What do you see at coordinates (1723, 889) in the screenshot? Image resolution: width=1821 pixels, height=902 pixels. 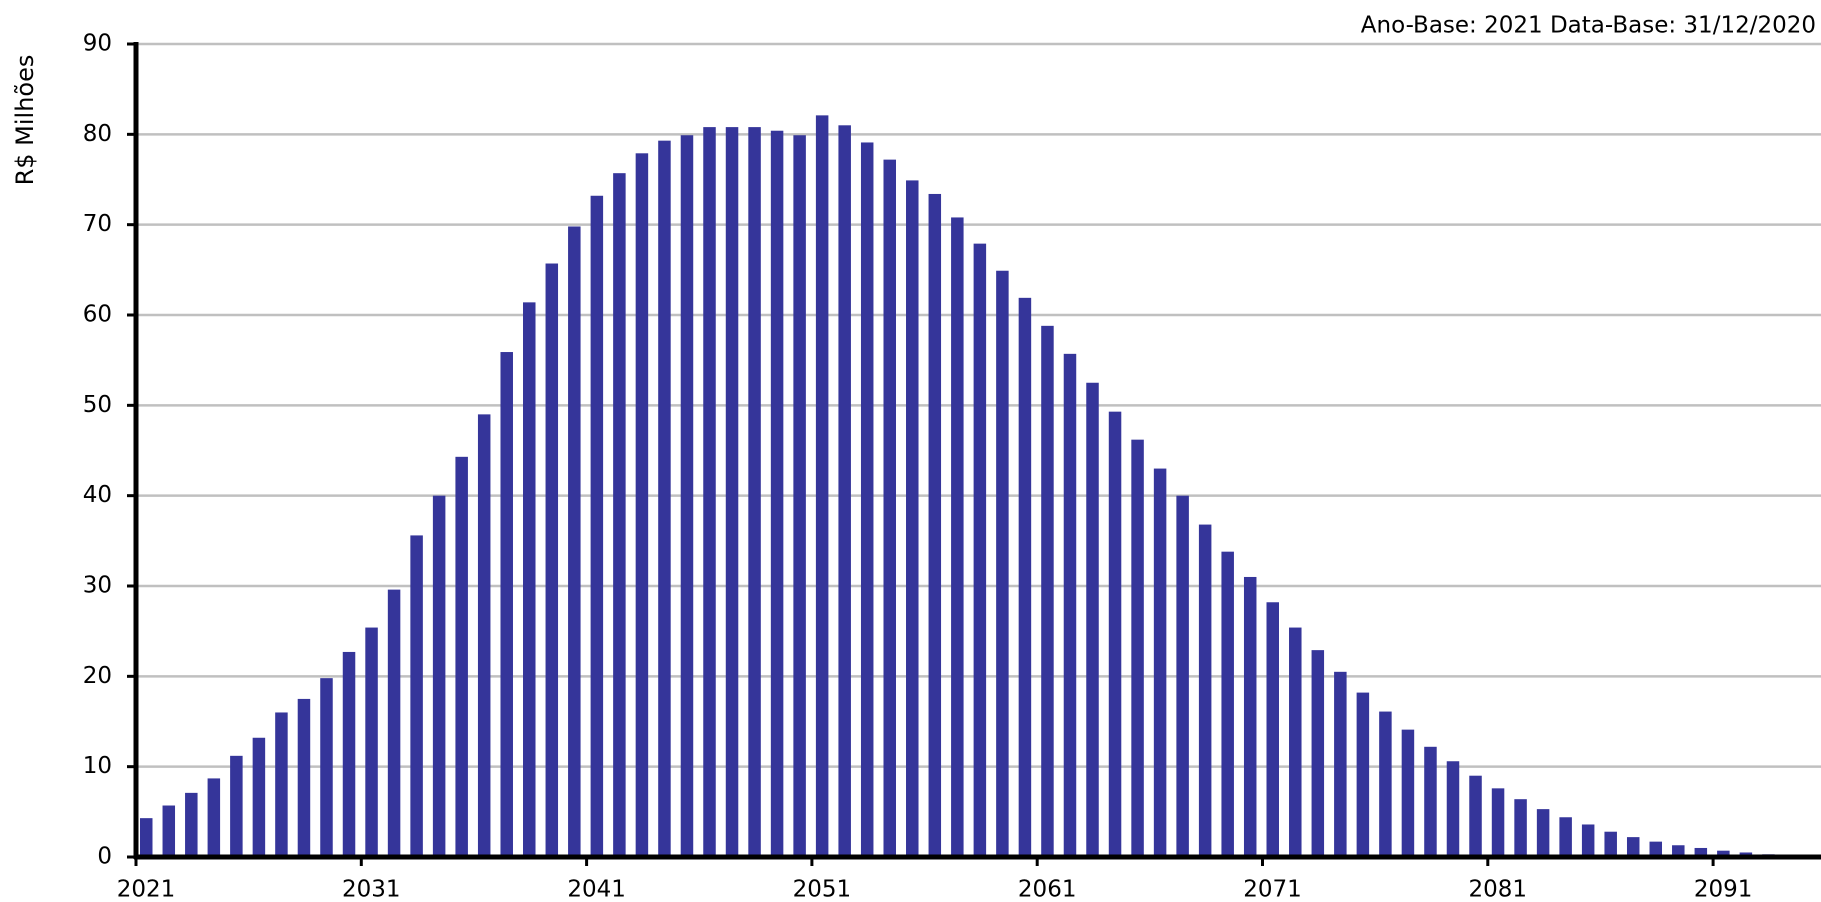 I see `x-tick-label: 2091` at bounding box center [1723, 889].